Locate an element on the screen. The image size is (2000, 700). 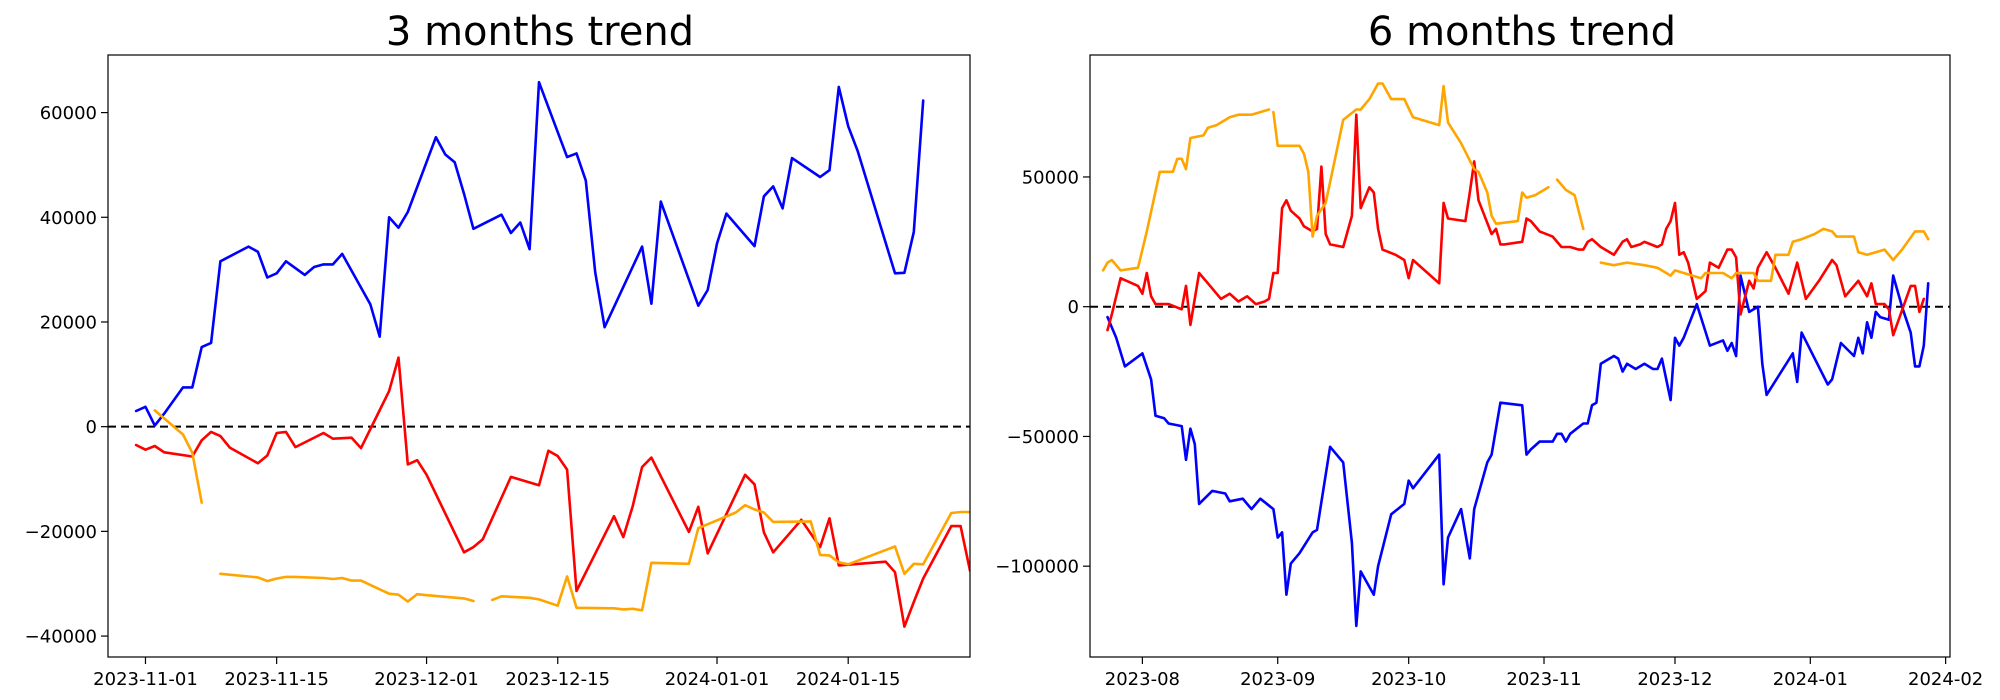
y-tick-label: 60000 is located at coordinates (68, 113).